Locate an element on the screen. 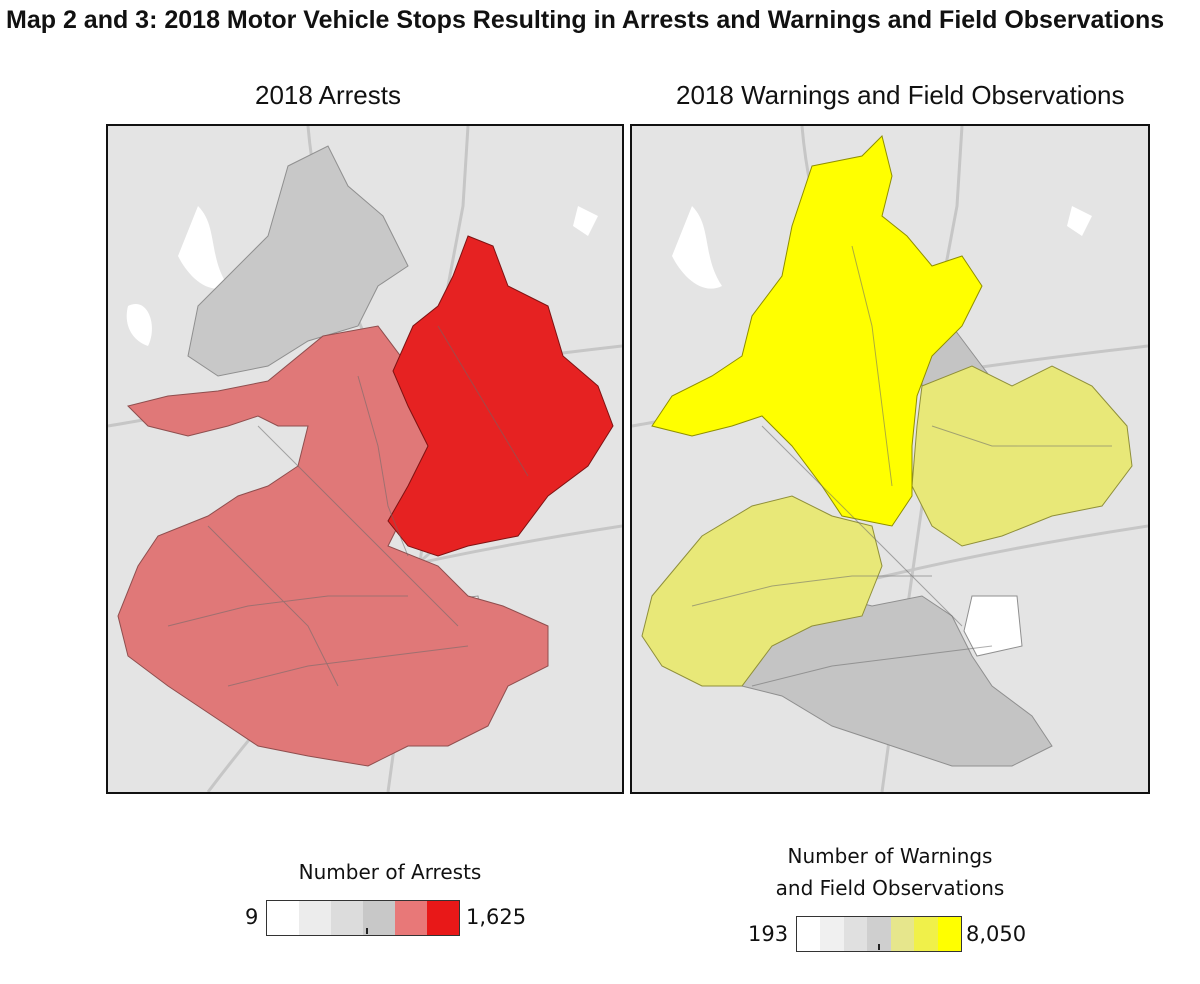  region-mid is located at coordinates (887, 526).